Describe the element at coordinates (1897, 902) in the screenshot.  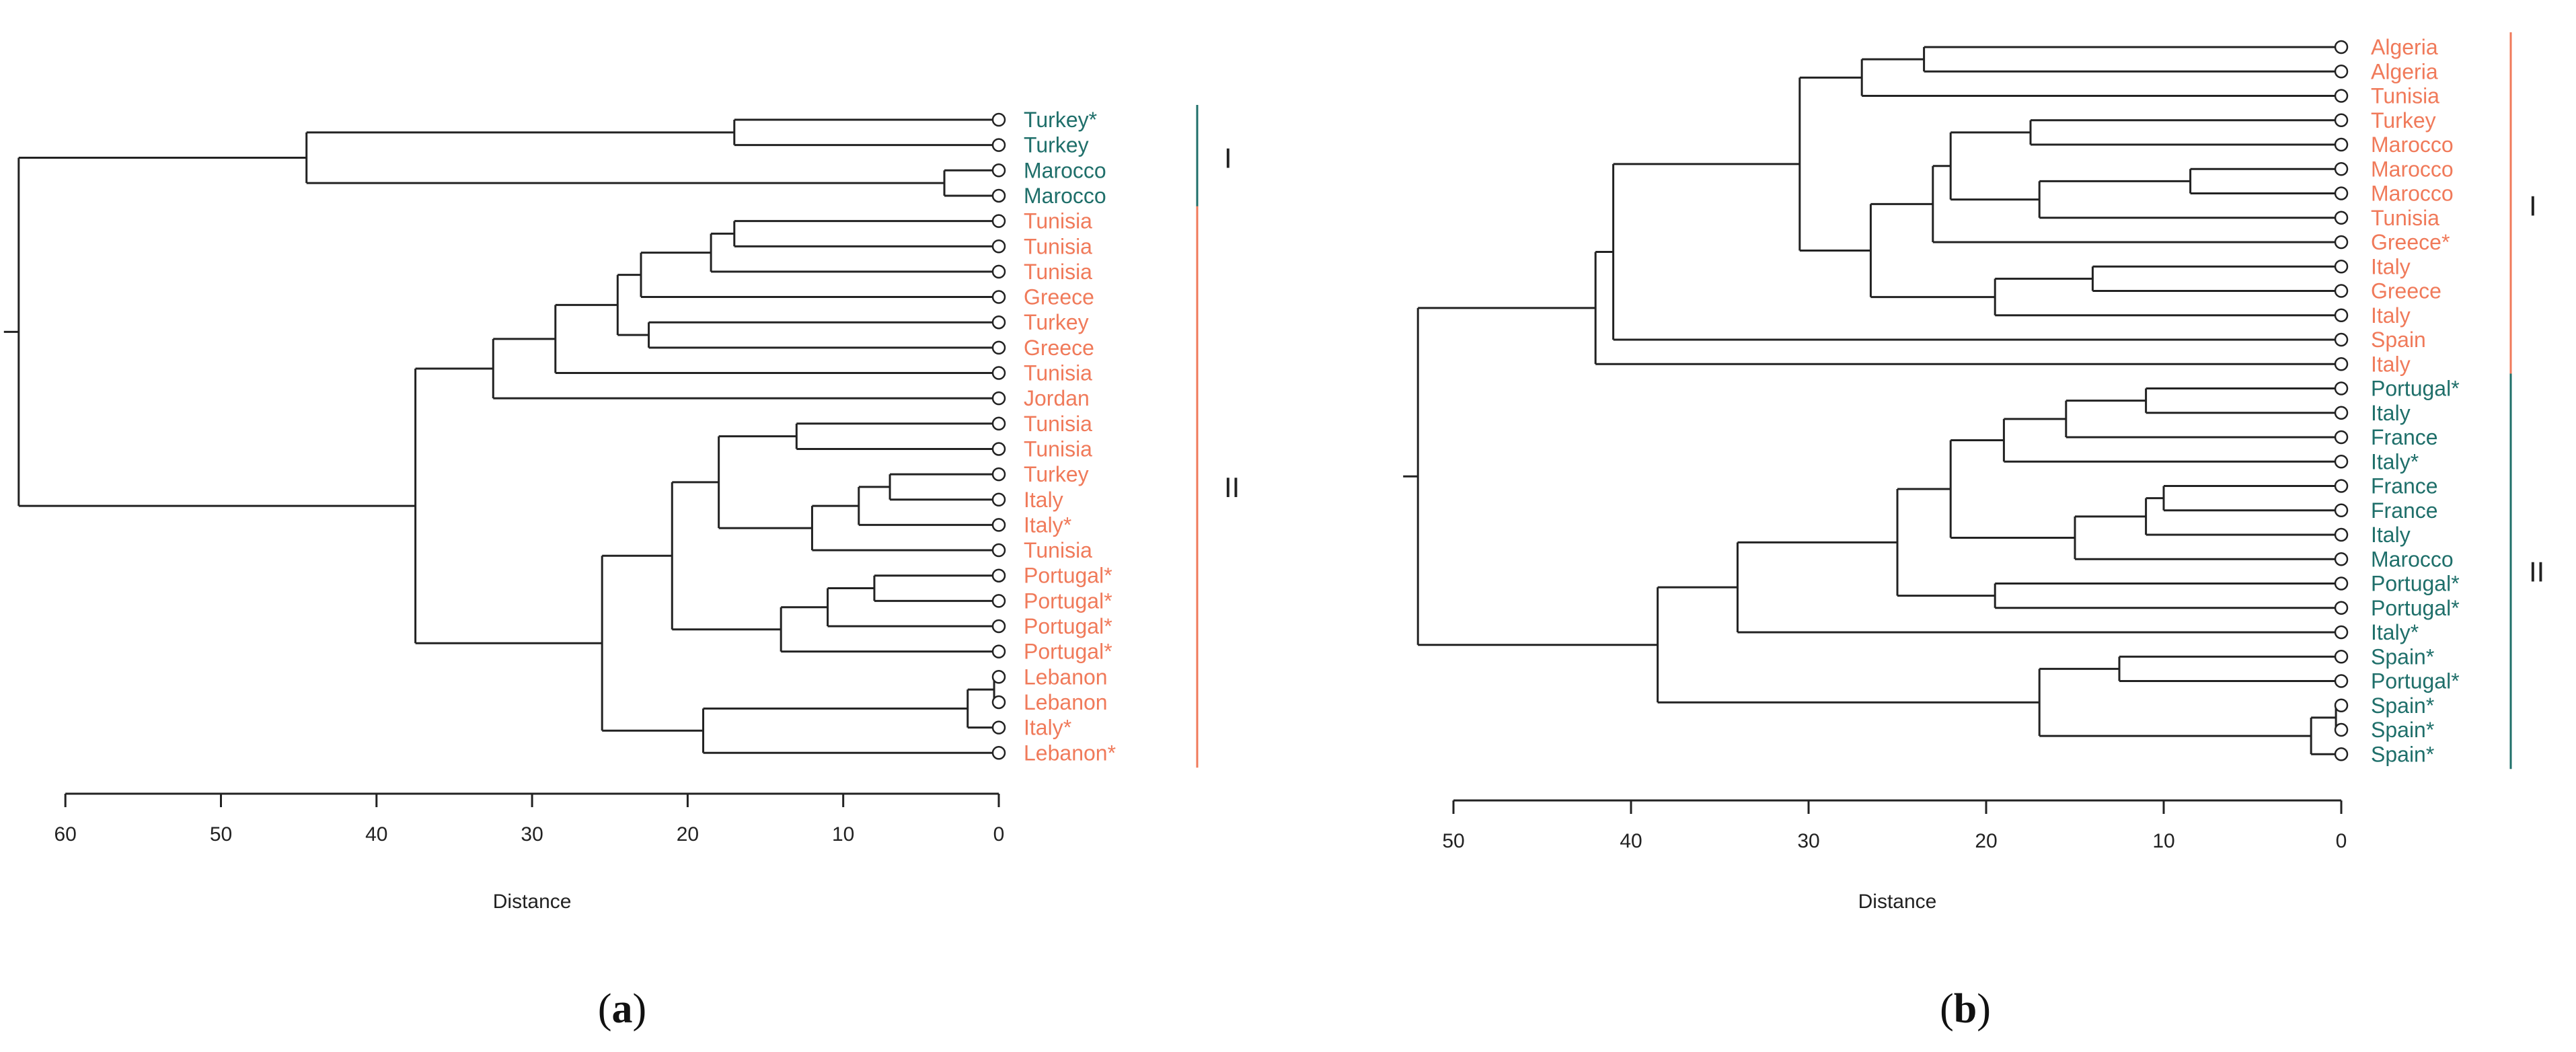
I see `axis-title: Distance` at that location.